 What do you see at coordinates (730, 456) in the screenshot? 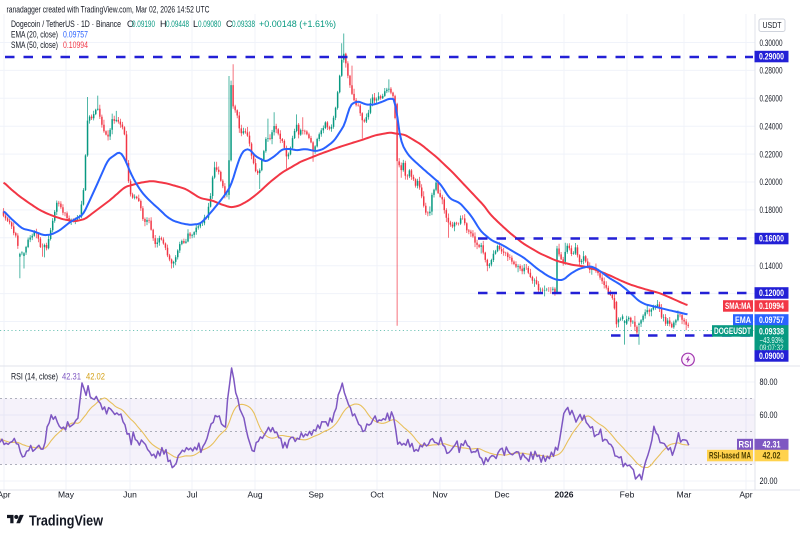
I see `svg-text: RSI-based MA` at bounding box center [730, 456].